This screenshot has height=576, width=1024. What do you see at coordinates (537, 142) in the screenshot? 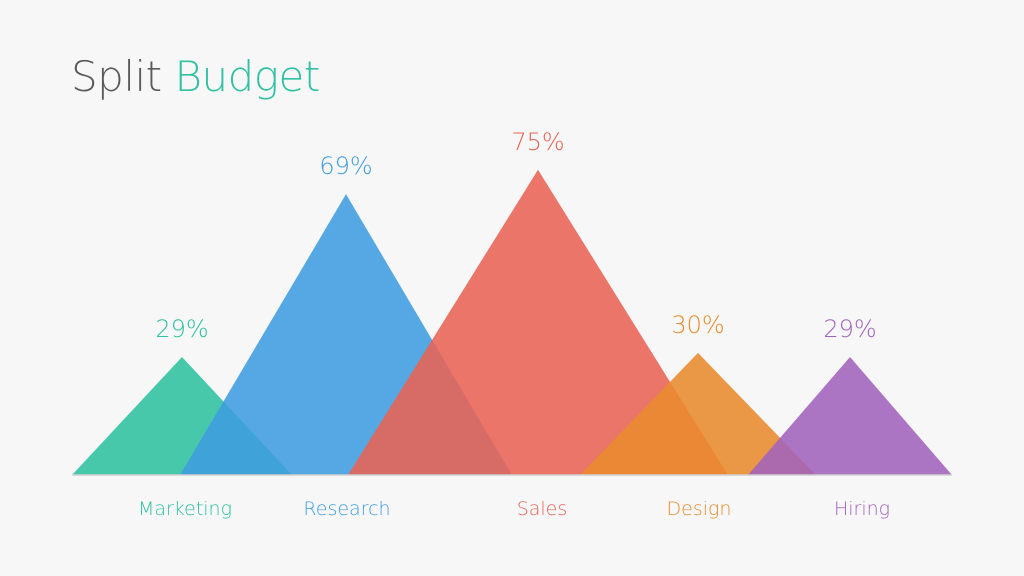
I see `value-label-sales: 75%` at bounding box center [537, 142].